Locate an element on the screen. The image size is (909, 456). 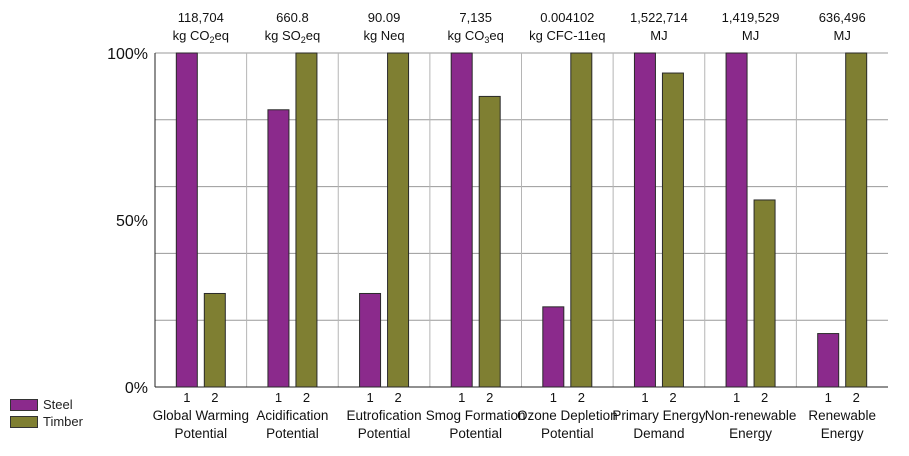
category-value-label: 7,135 is located at coordinates (475, 17).